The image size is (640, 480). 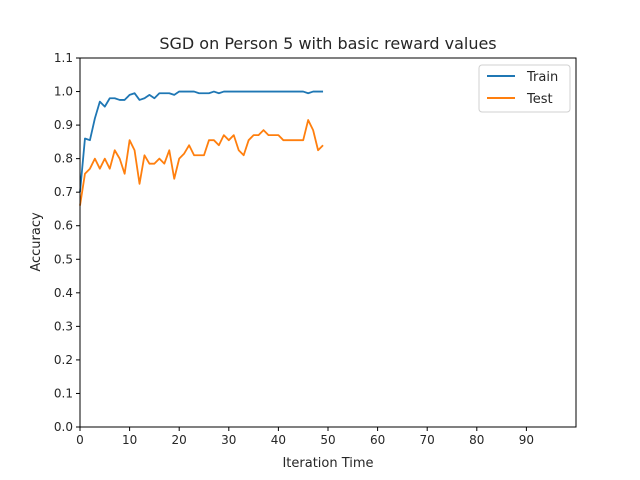 I want to click on x-tick-label: 80, so click(x=476, y=440).